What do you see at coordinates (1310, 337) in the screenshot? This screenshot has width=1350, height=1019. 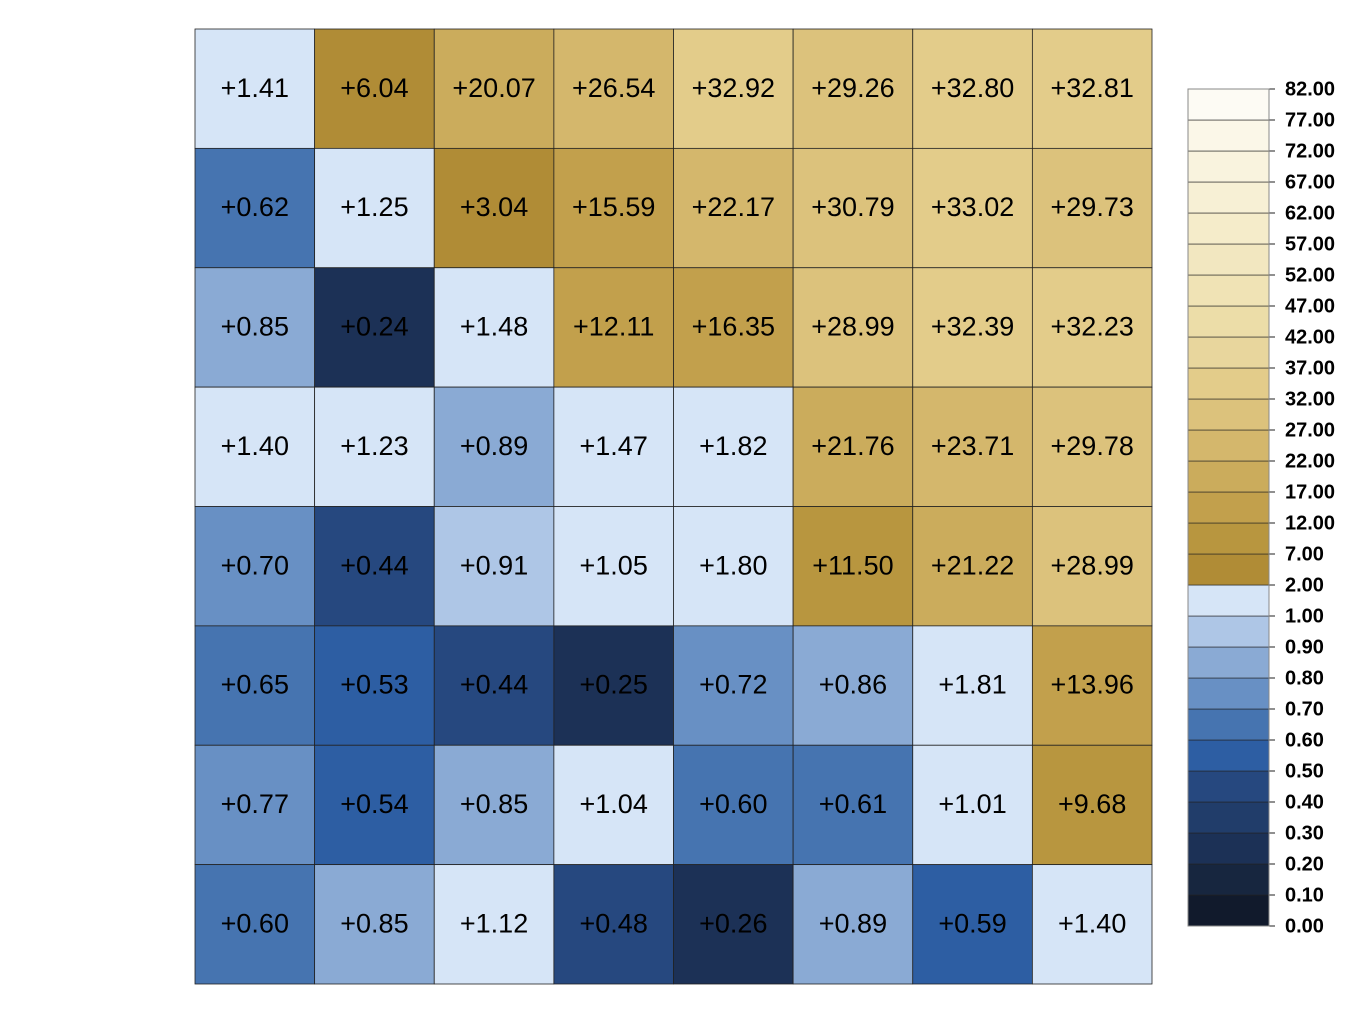 I see `colorbar-tick-label: 42.00` at bounding box center [1310, 337].